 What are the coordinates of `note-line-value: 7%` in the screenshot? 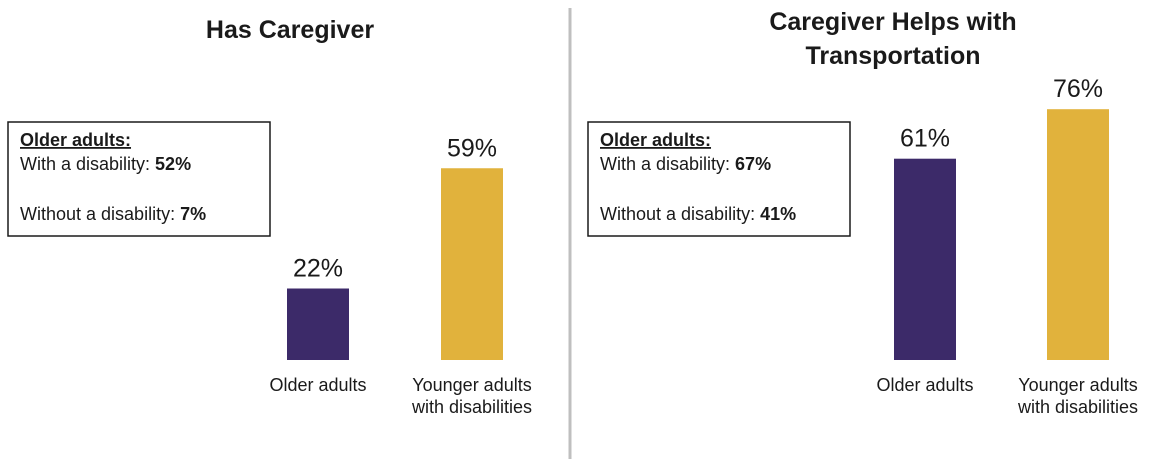 It's located at (193, 214).